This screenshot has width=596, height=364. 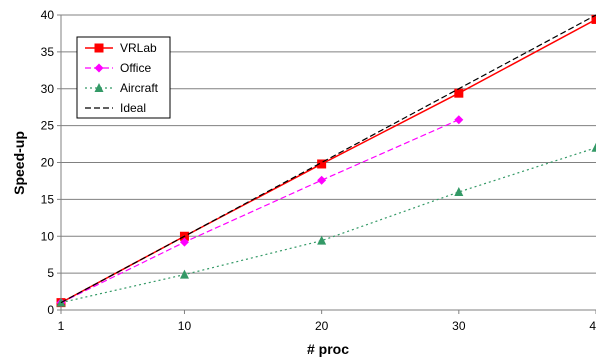 I want to click on legend-label-aircraft: Aircraft, so click(x=139, y=88).